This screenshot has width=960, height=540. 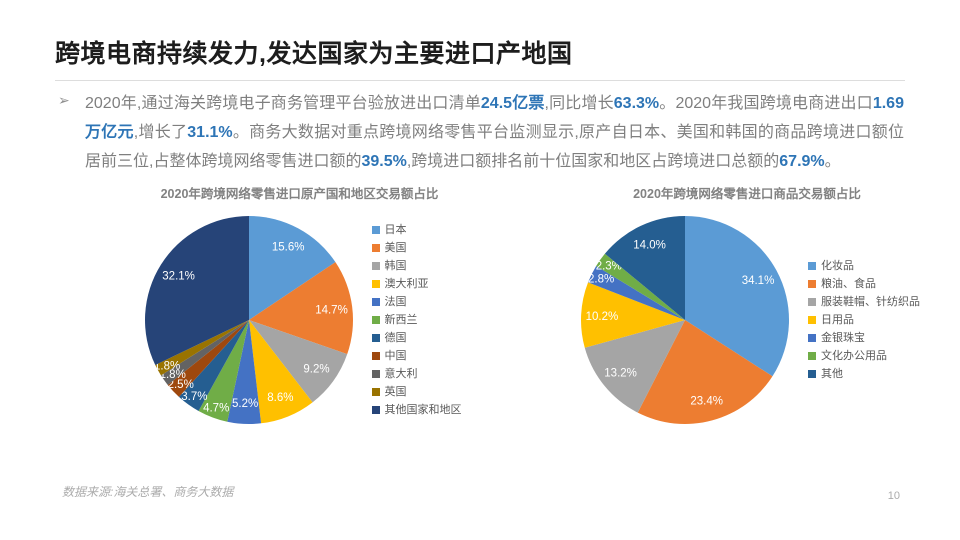 I want to click on legend-item: 金银珠宝, so click(x=864, y=338).